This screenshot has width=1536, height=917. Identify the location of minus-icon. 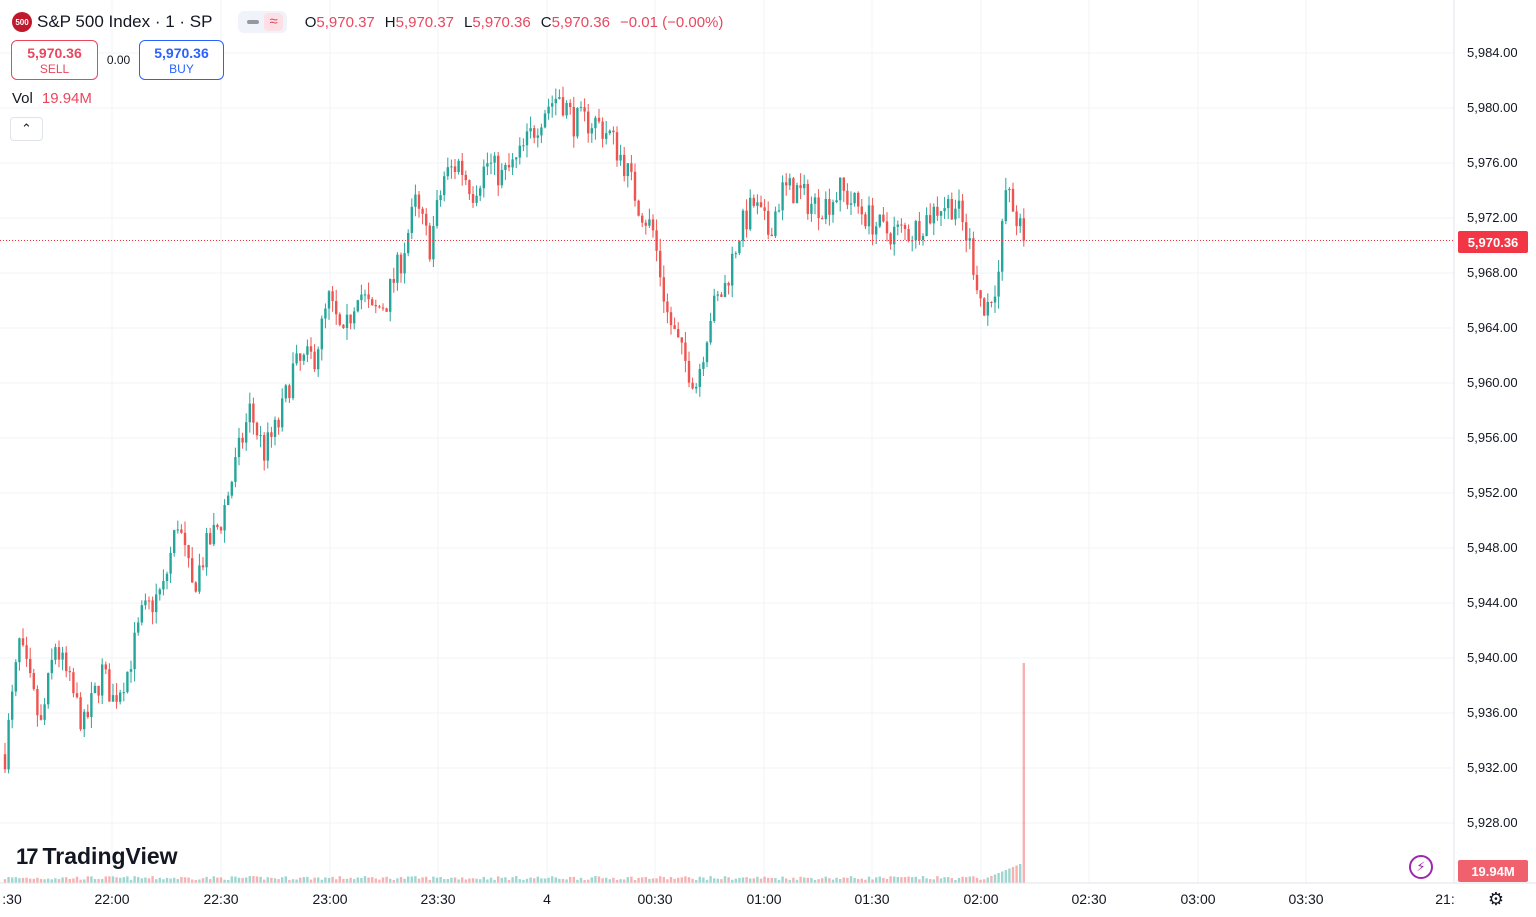
(253, 22).